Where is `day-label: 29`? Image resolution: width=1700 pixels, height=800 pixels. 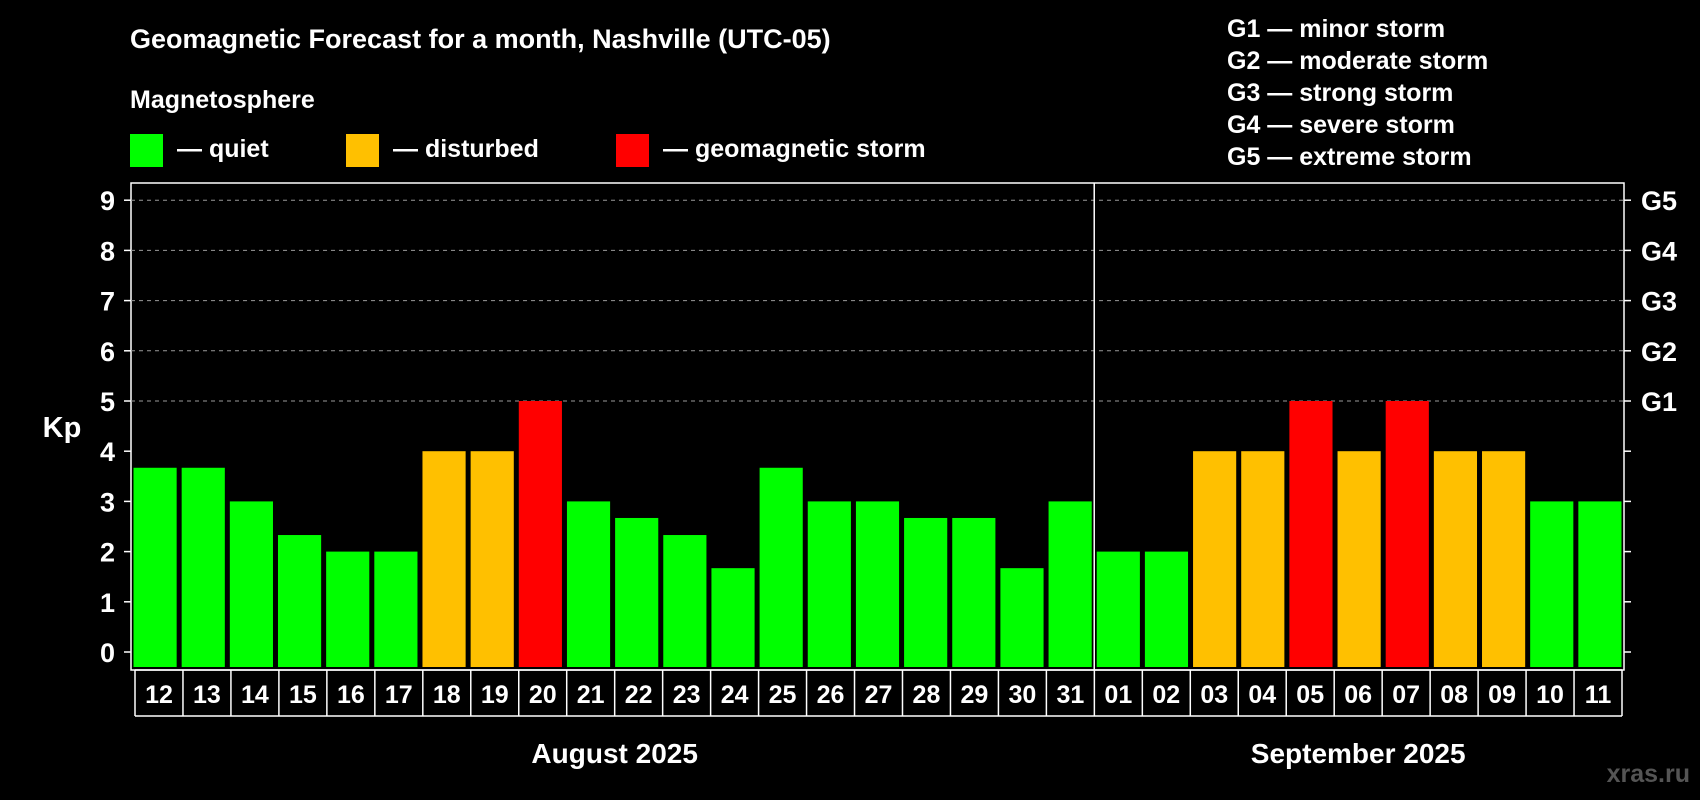 day-label: 29 is located at coordinates (975, 695).